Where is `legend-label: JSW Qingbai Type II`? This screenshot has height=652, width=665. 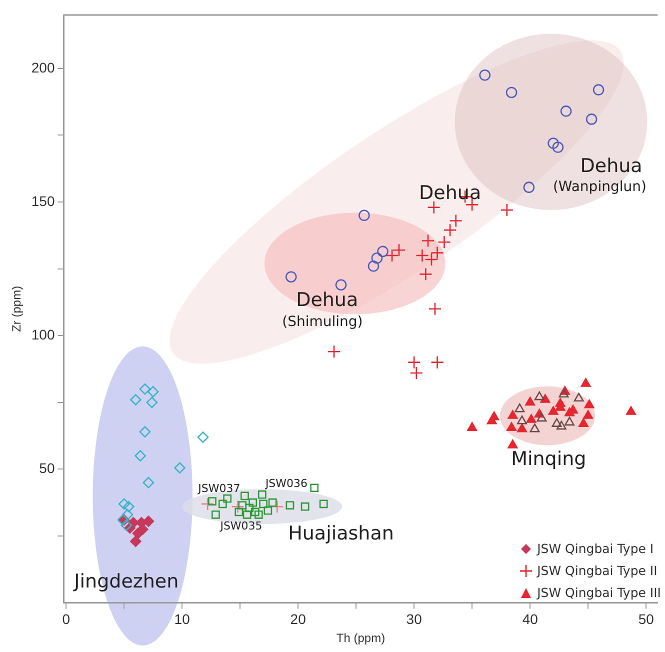 legend-label: JSW Qingbai Type II is located at coordinates (597, 571).